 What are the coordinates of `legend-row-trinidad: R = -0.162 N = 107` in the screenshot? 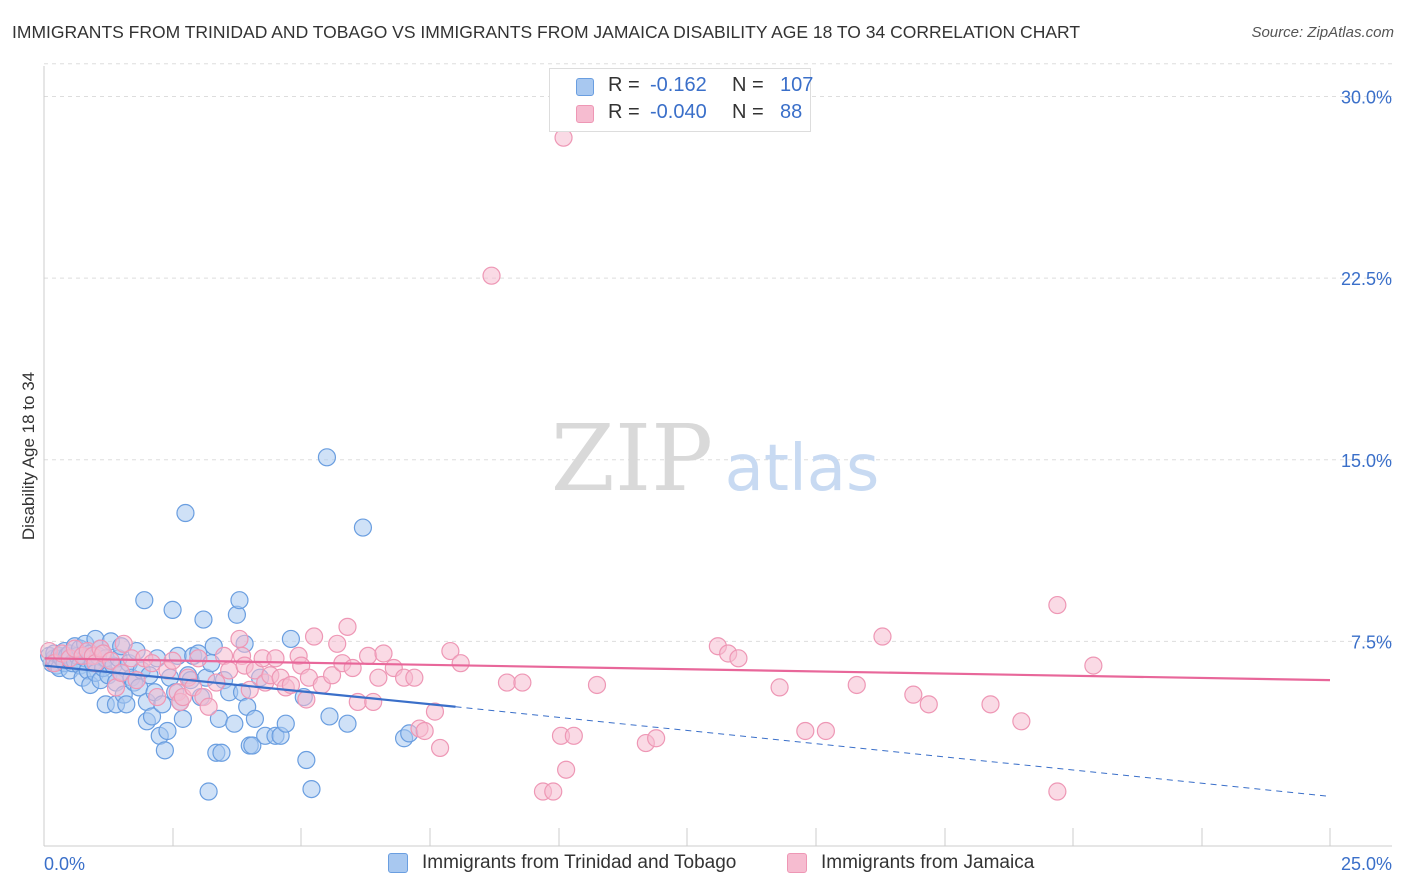 It's located at (682, 87).